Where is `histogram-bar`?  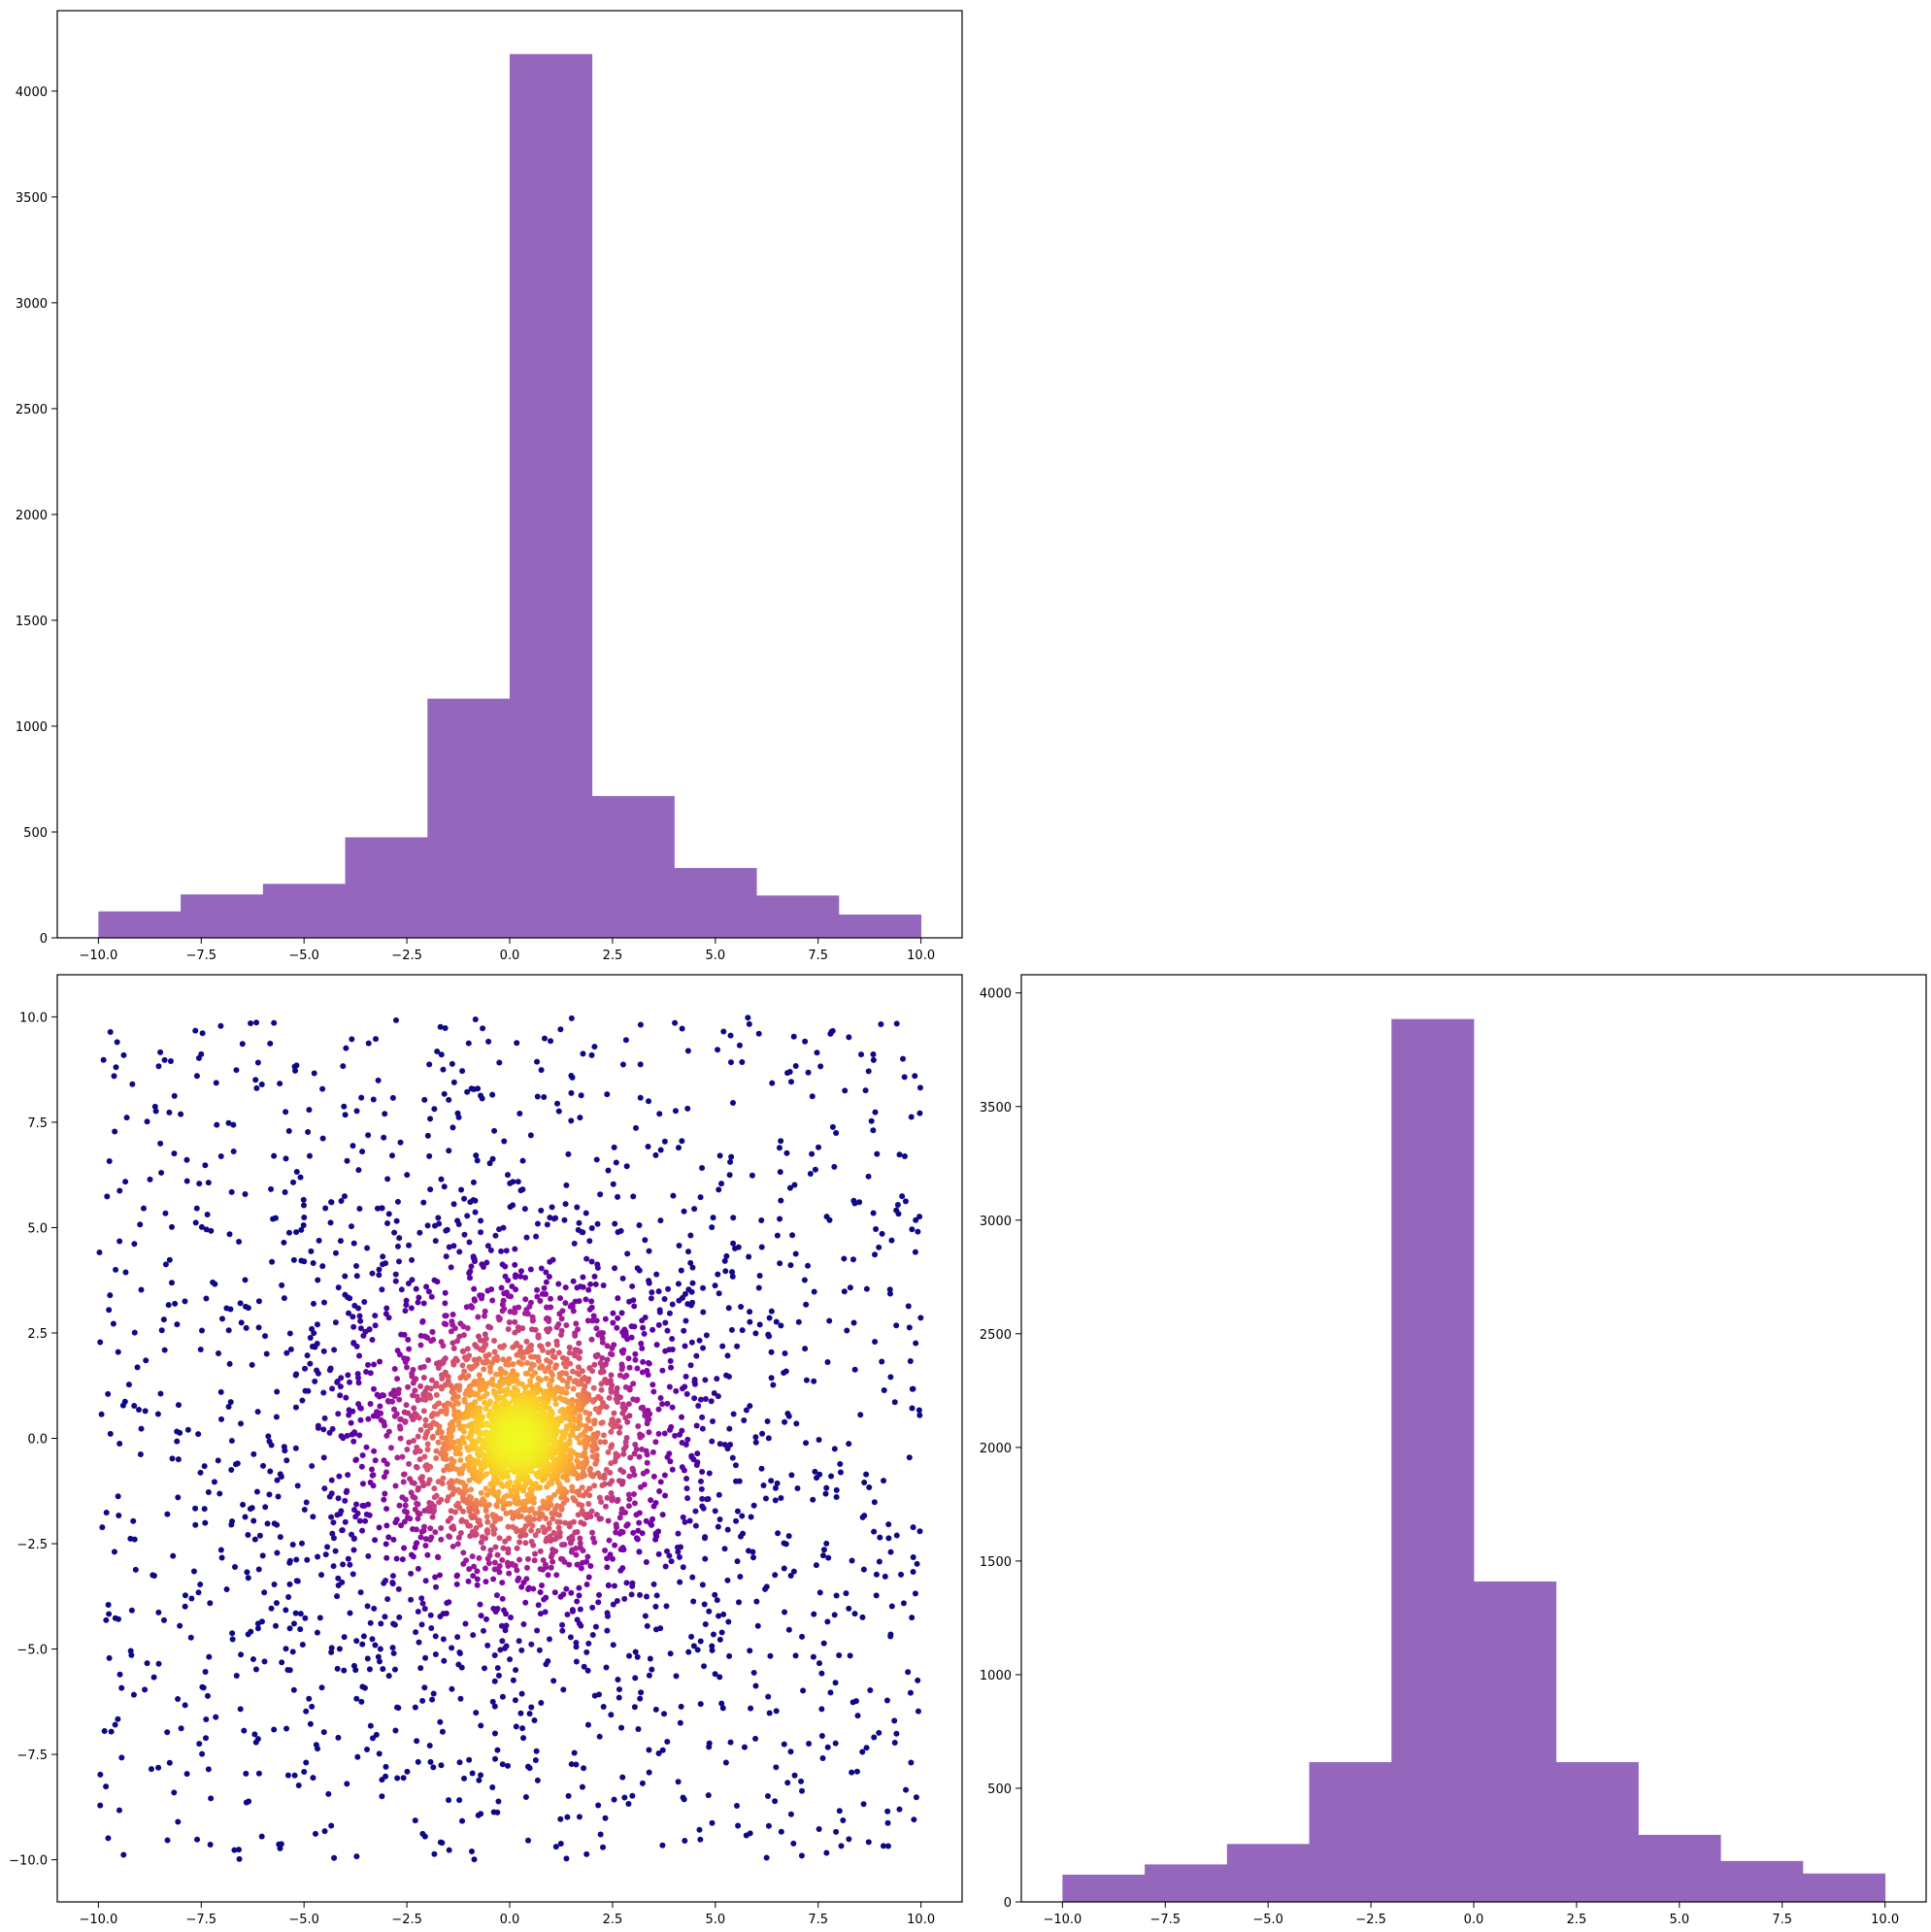 histogram-bar is located at coordinates (715, 903).